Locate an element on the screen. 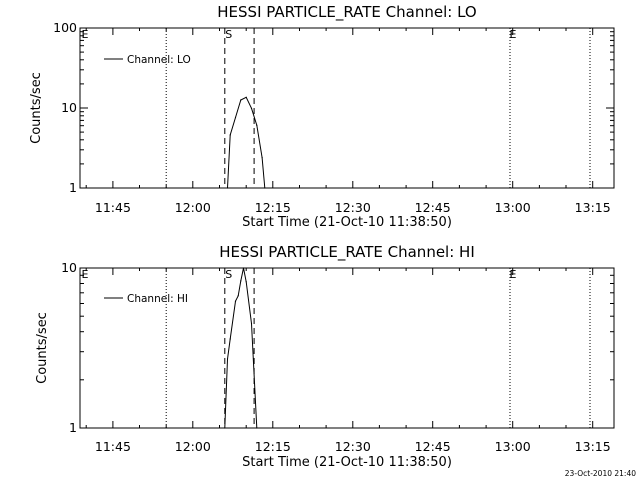  legend: Channel: HI is located at coordinates (146, 299).